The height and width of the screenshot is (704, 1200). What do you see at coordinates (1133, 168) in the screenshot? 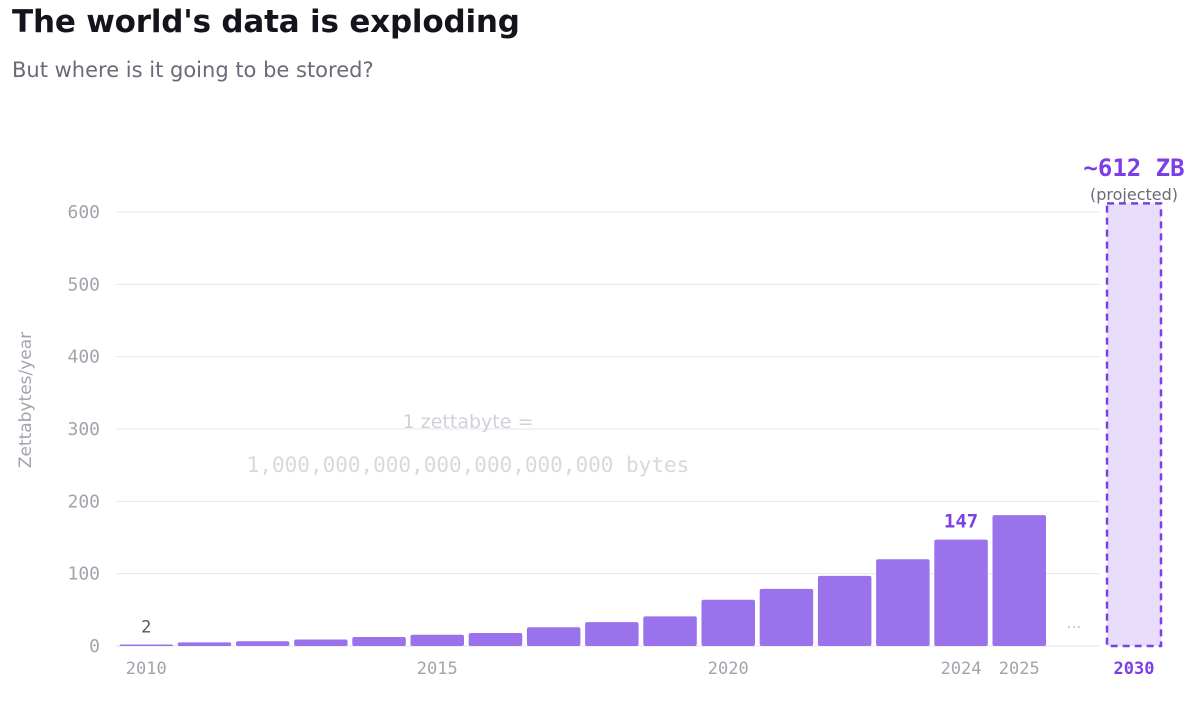
I see `projected-value-label: ~612 ZB` at bounding box center [1133, 168].